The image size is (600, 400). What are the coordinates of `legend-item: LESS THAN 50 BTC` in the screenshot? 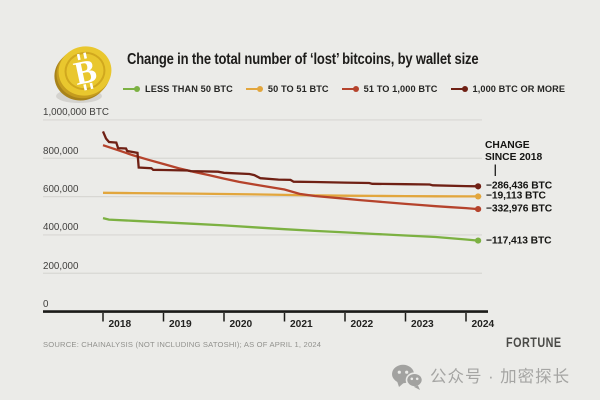 It's located at (178, 89).